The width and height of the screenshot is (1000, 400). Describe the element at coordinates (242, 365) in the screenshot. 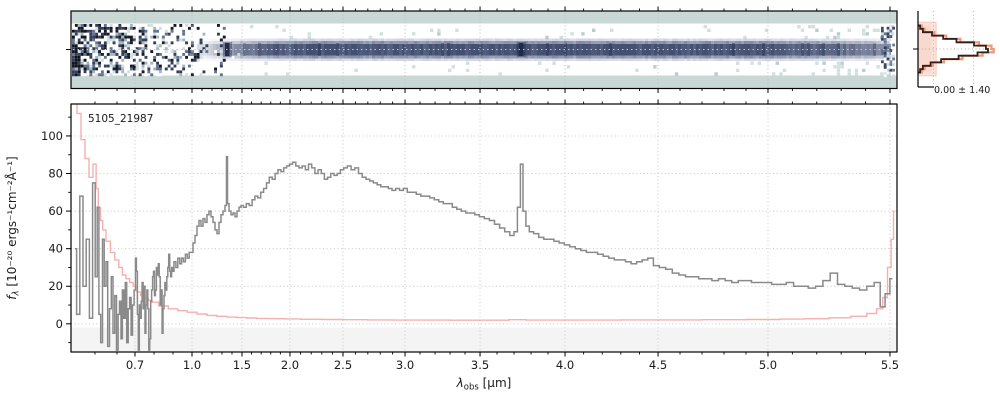

I see `x-tick-label: 1.5` at that location.